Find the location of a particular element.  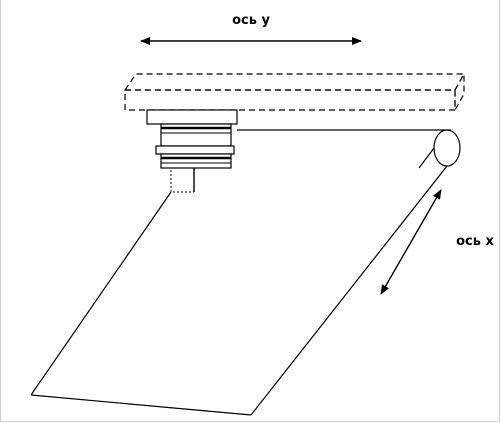

axis-x-label: ось x is located at coordinates (475, 241).